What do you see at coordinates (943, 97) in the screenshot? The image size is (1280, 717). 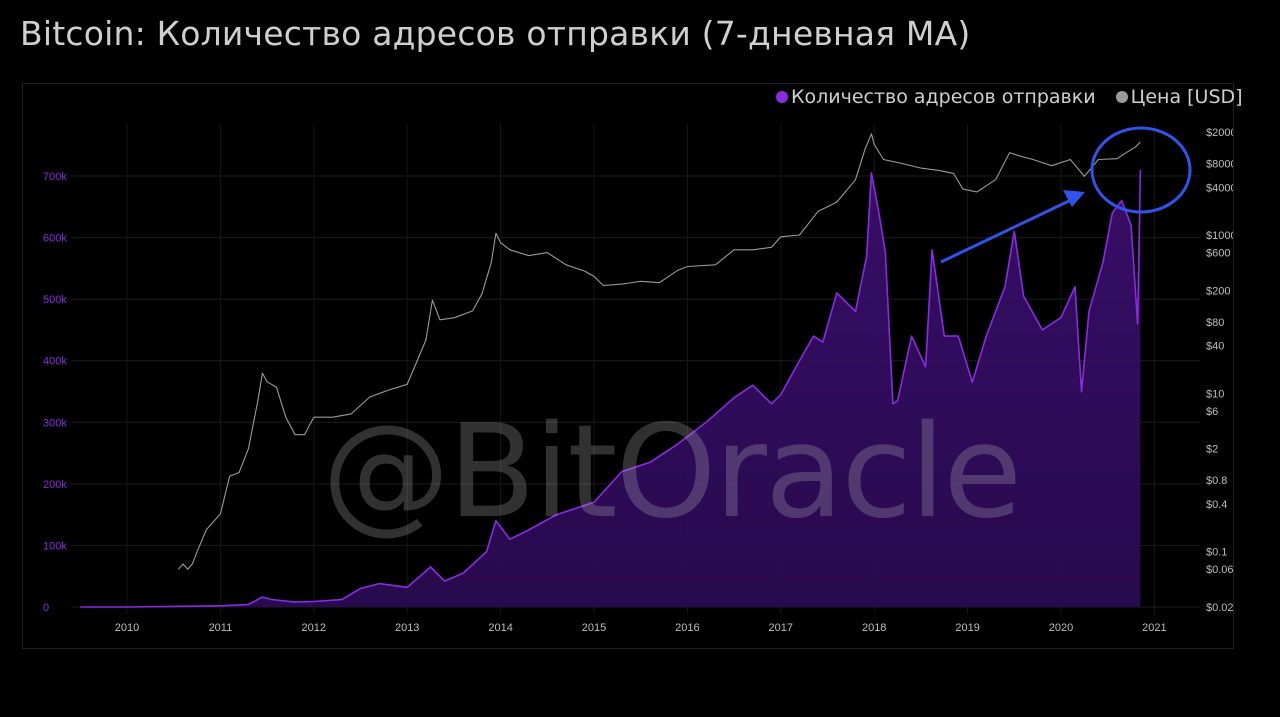 I see `legend-label-addresses: Количество адресов отправки` at bounding box center [943, 97].